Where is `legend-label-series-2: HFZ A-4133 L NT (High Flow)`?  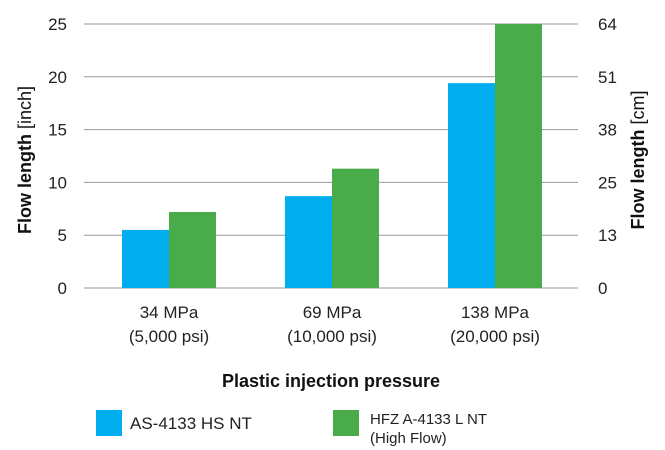 legend-label-series-2: HFZ A-4133 L NT (High Flow) is located at coordinates (430, 429).